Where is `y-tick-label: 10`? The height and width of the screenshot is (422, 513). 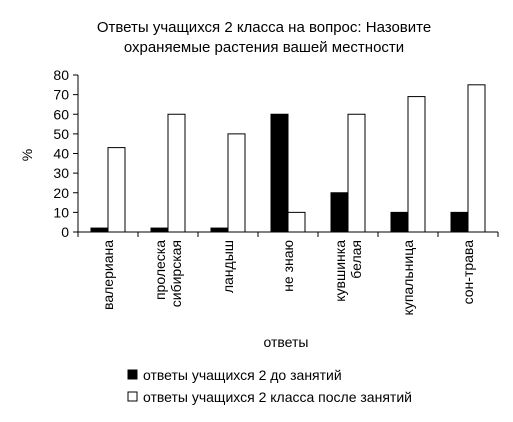
y-tick-label: 10 is located at coordinates (61, 212).